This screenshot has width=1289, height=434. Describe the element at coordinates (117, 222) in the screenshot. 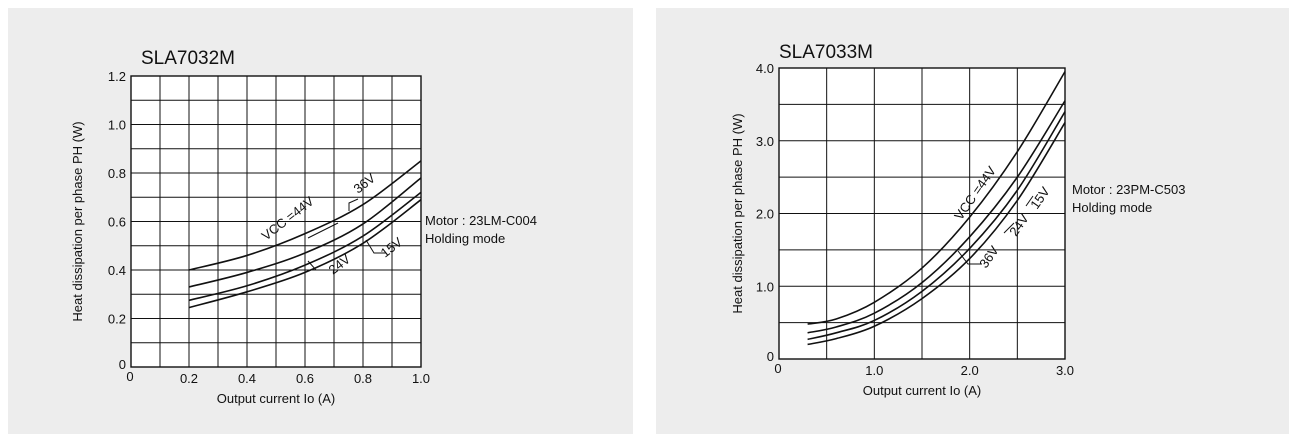

I see `y-tick-label: 0.6` at that location.